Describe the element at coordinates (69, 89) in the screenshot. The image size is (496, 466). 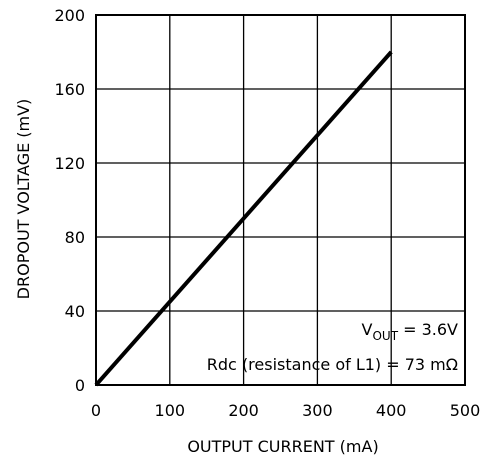
I see `y-tick-label-4: 160` at that location.